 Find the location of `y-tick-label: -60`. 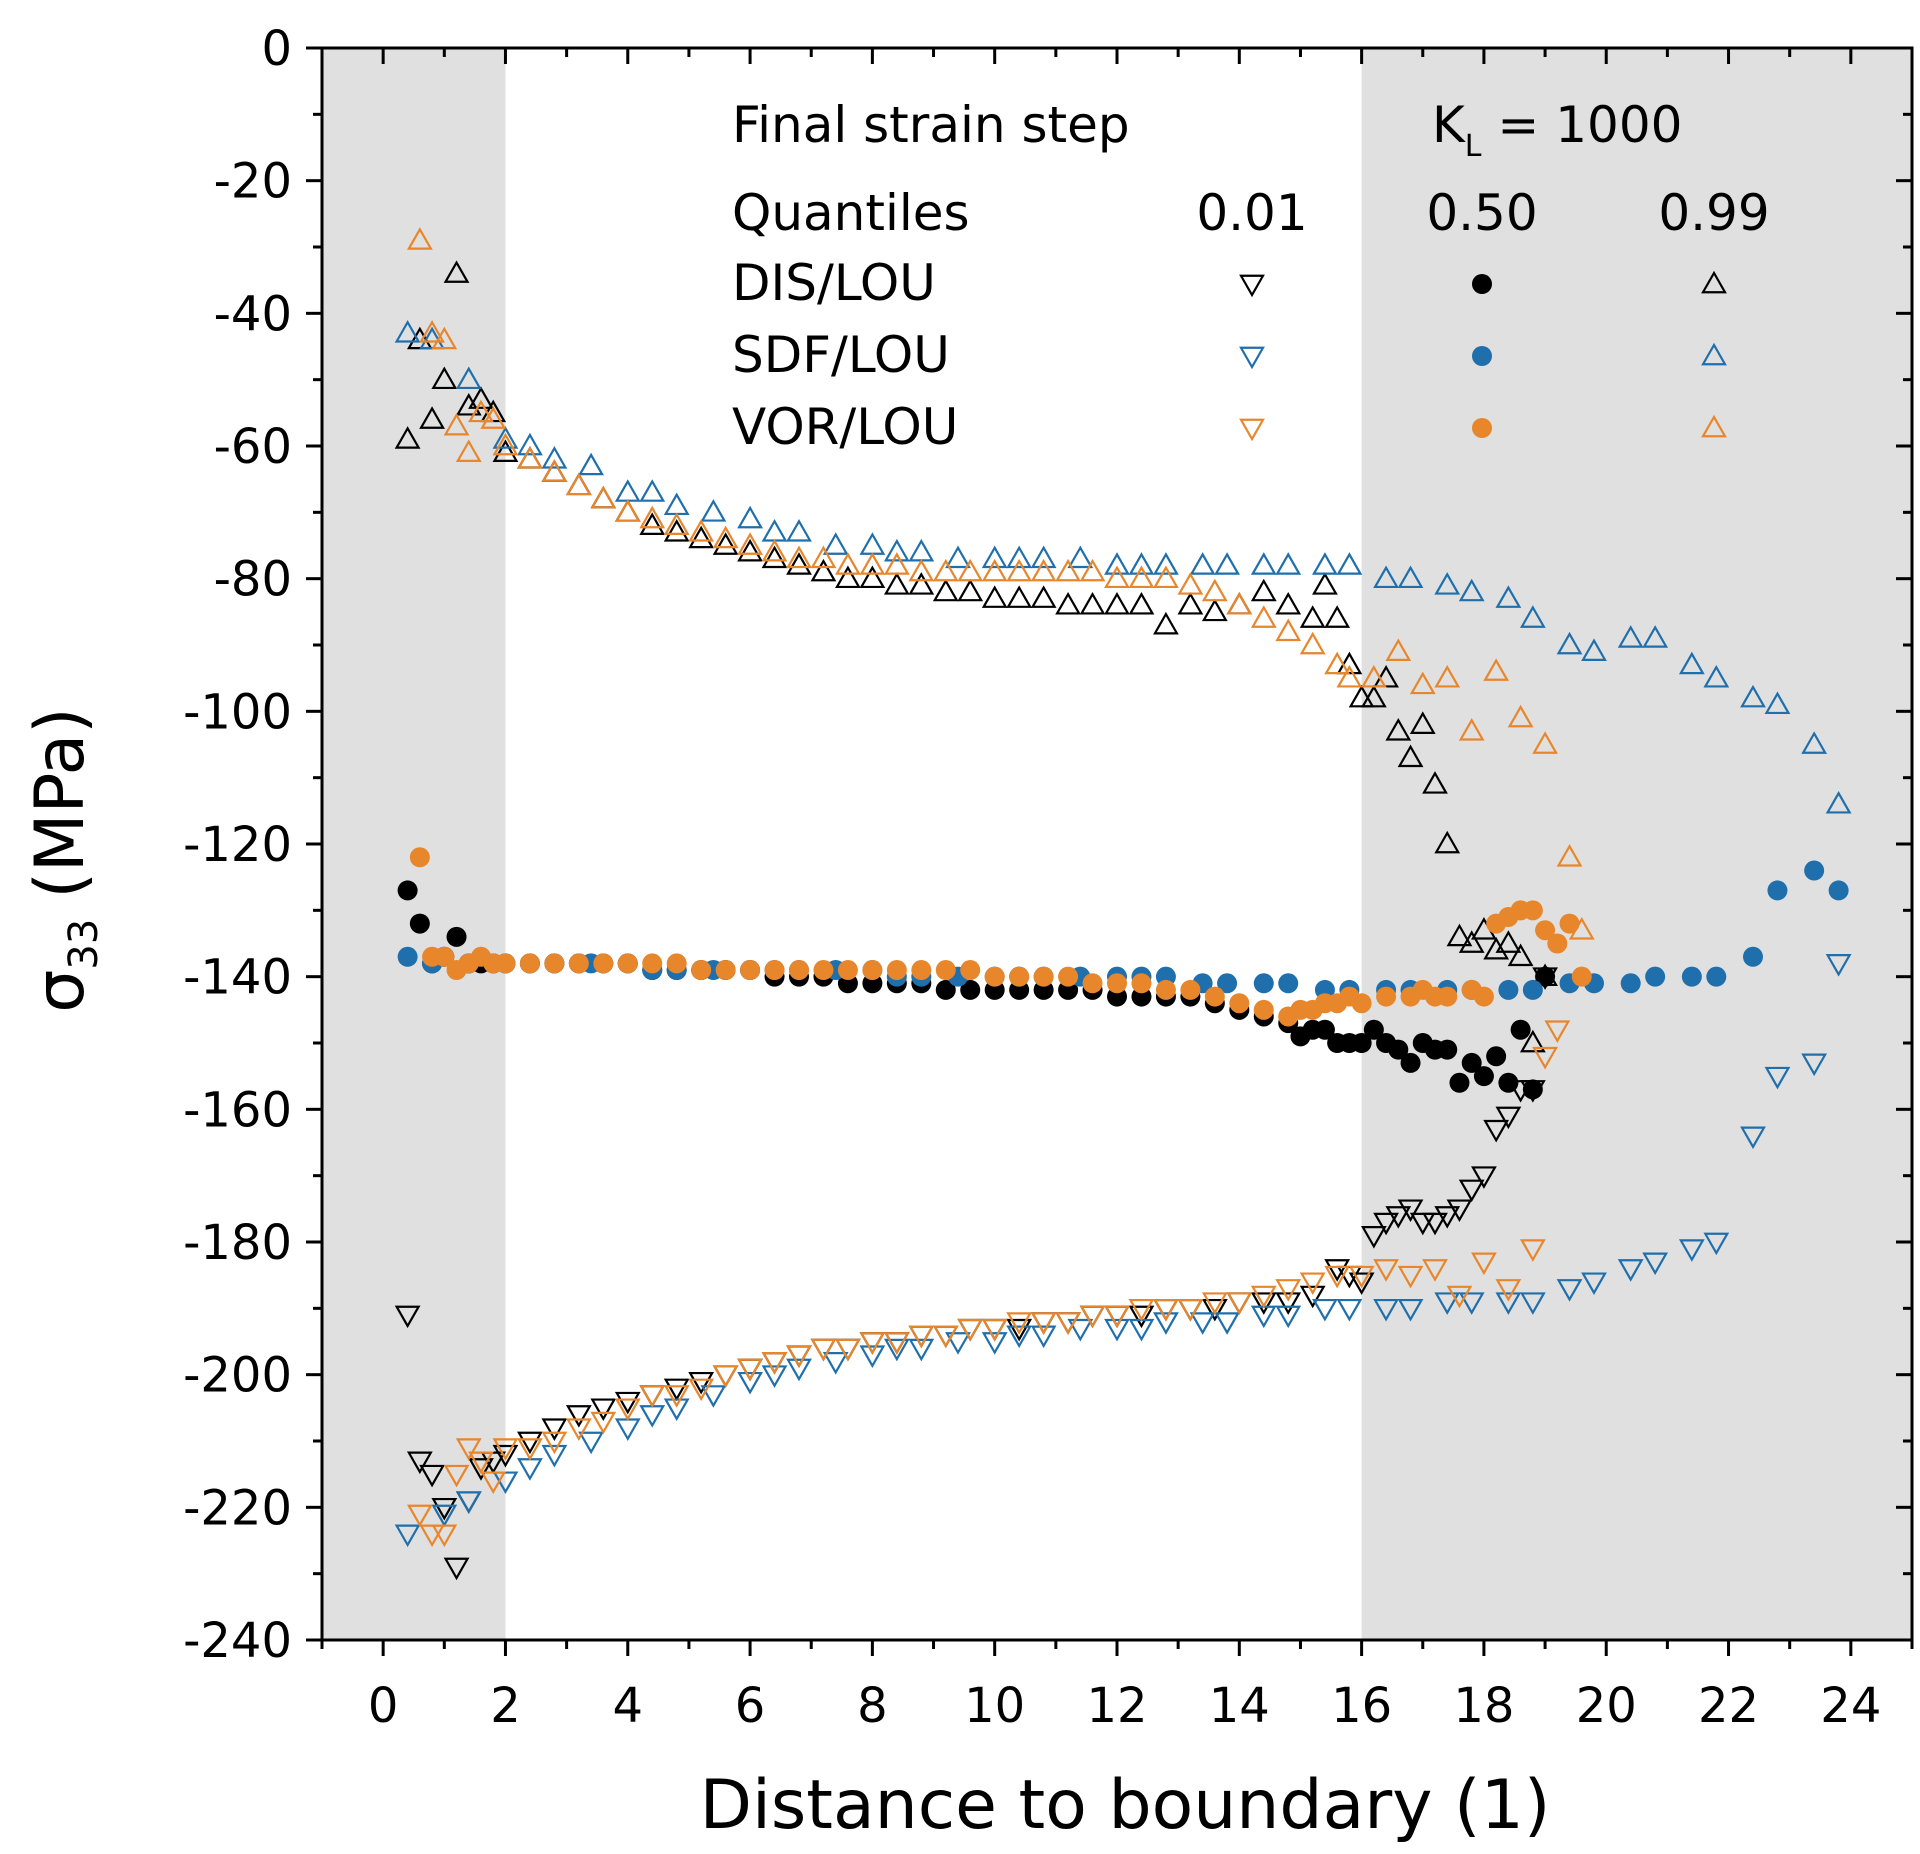

y-tick-label: -60 is located at coordinates (253, 447).